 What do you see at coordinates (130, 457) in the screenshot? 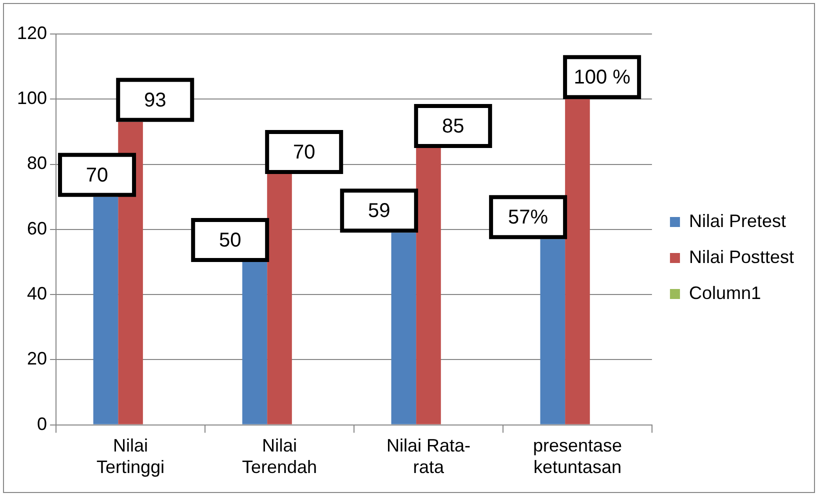
I see `x-tick-label: Nilai Tertinggi` at bounding box center [130, 457].